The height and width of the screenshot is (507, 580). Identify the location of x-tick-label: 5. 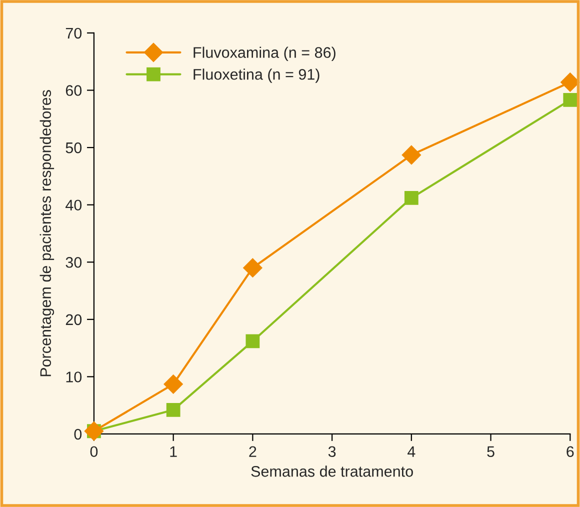
(490, 452).